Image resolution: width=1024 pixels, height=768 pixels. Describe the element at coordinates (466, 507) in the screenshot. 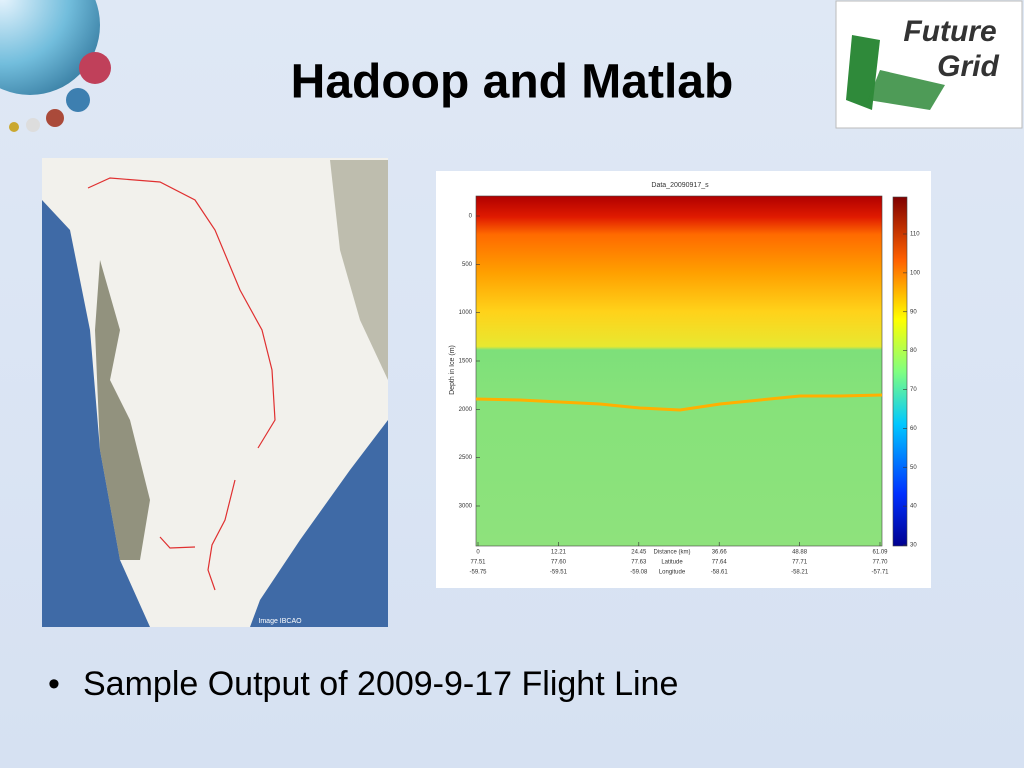

I see `y-tick-label: 3000` at that location.